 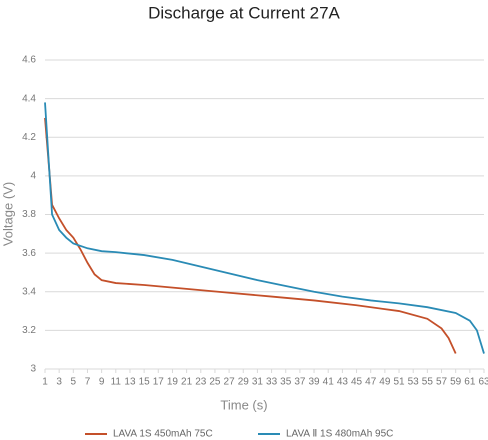 What do you see at coordinates (59, 382) in the screenshot?
I see `x-tick-label: 3` at bounding box center [59, 382].